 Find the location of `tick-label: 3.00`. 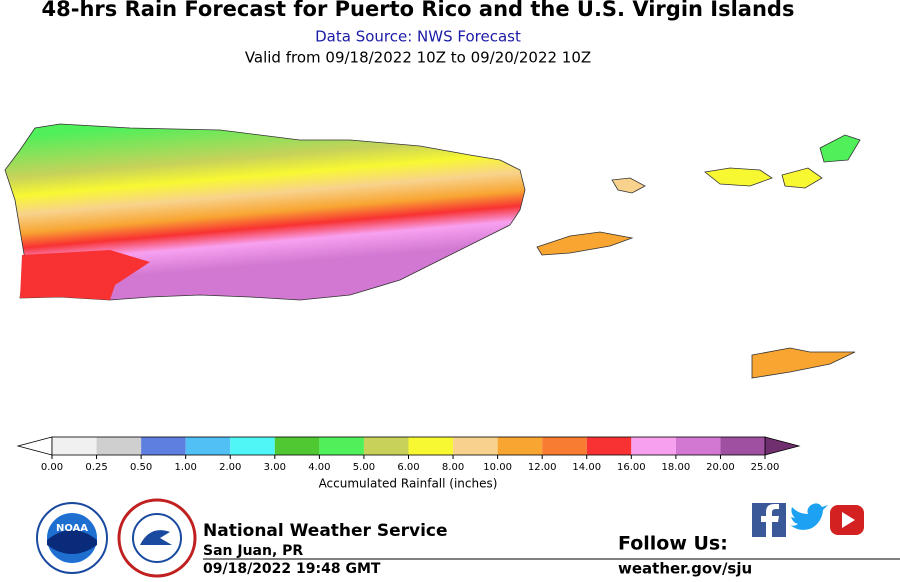

tick-label: 3.00 is located at coordinates (275, 467).